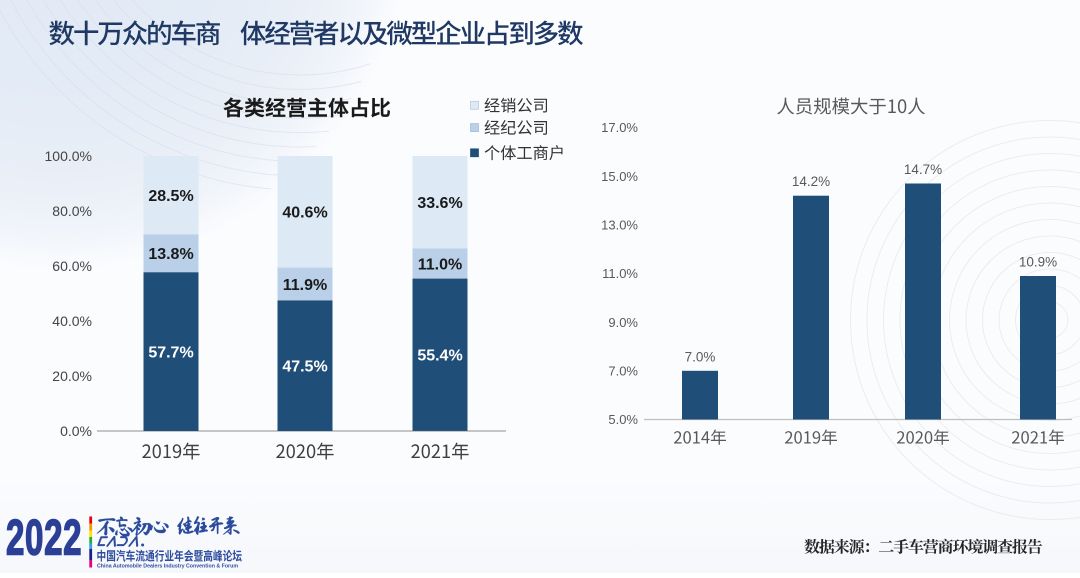  I want to click on svg-text: 57.7%, so click(170, 353).